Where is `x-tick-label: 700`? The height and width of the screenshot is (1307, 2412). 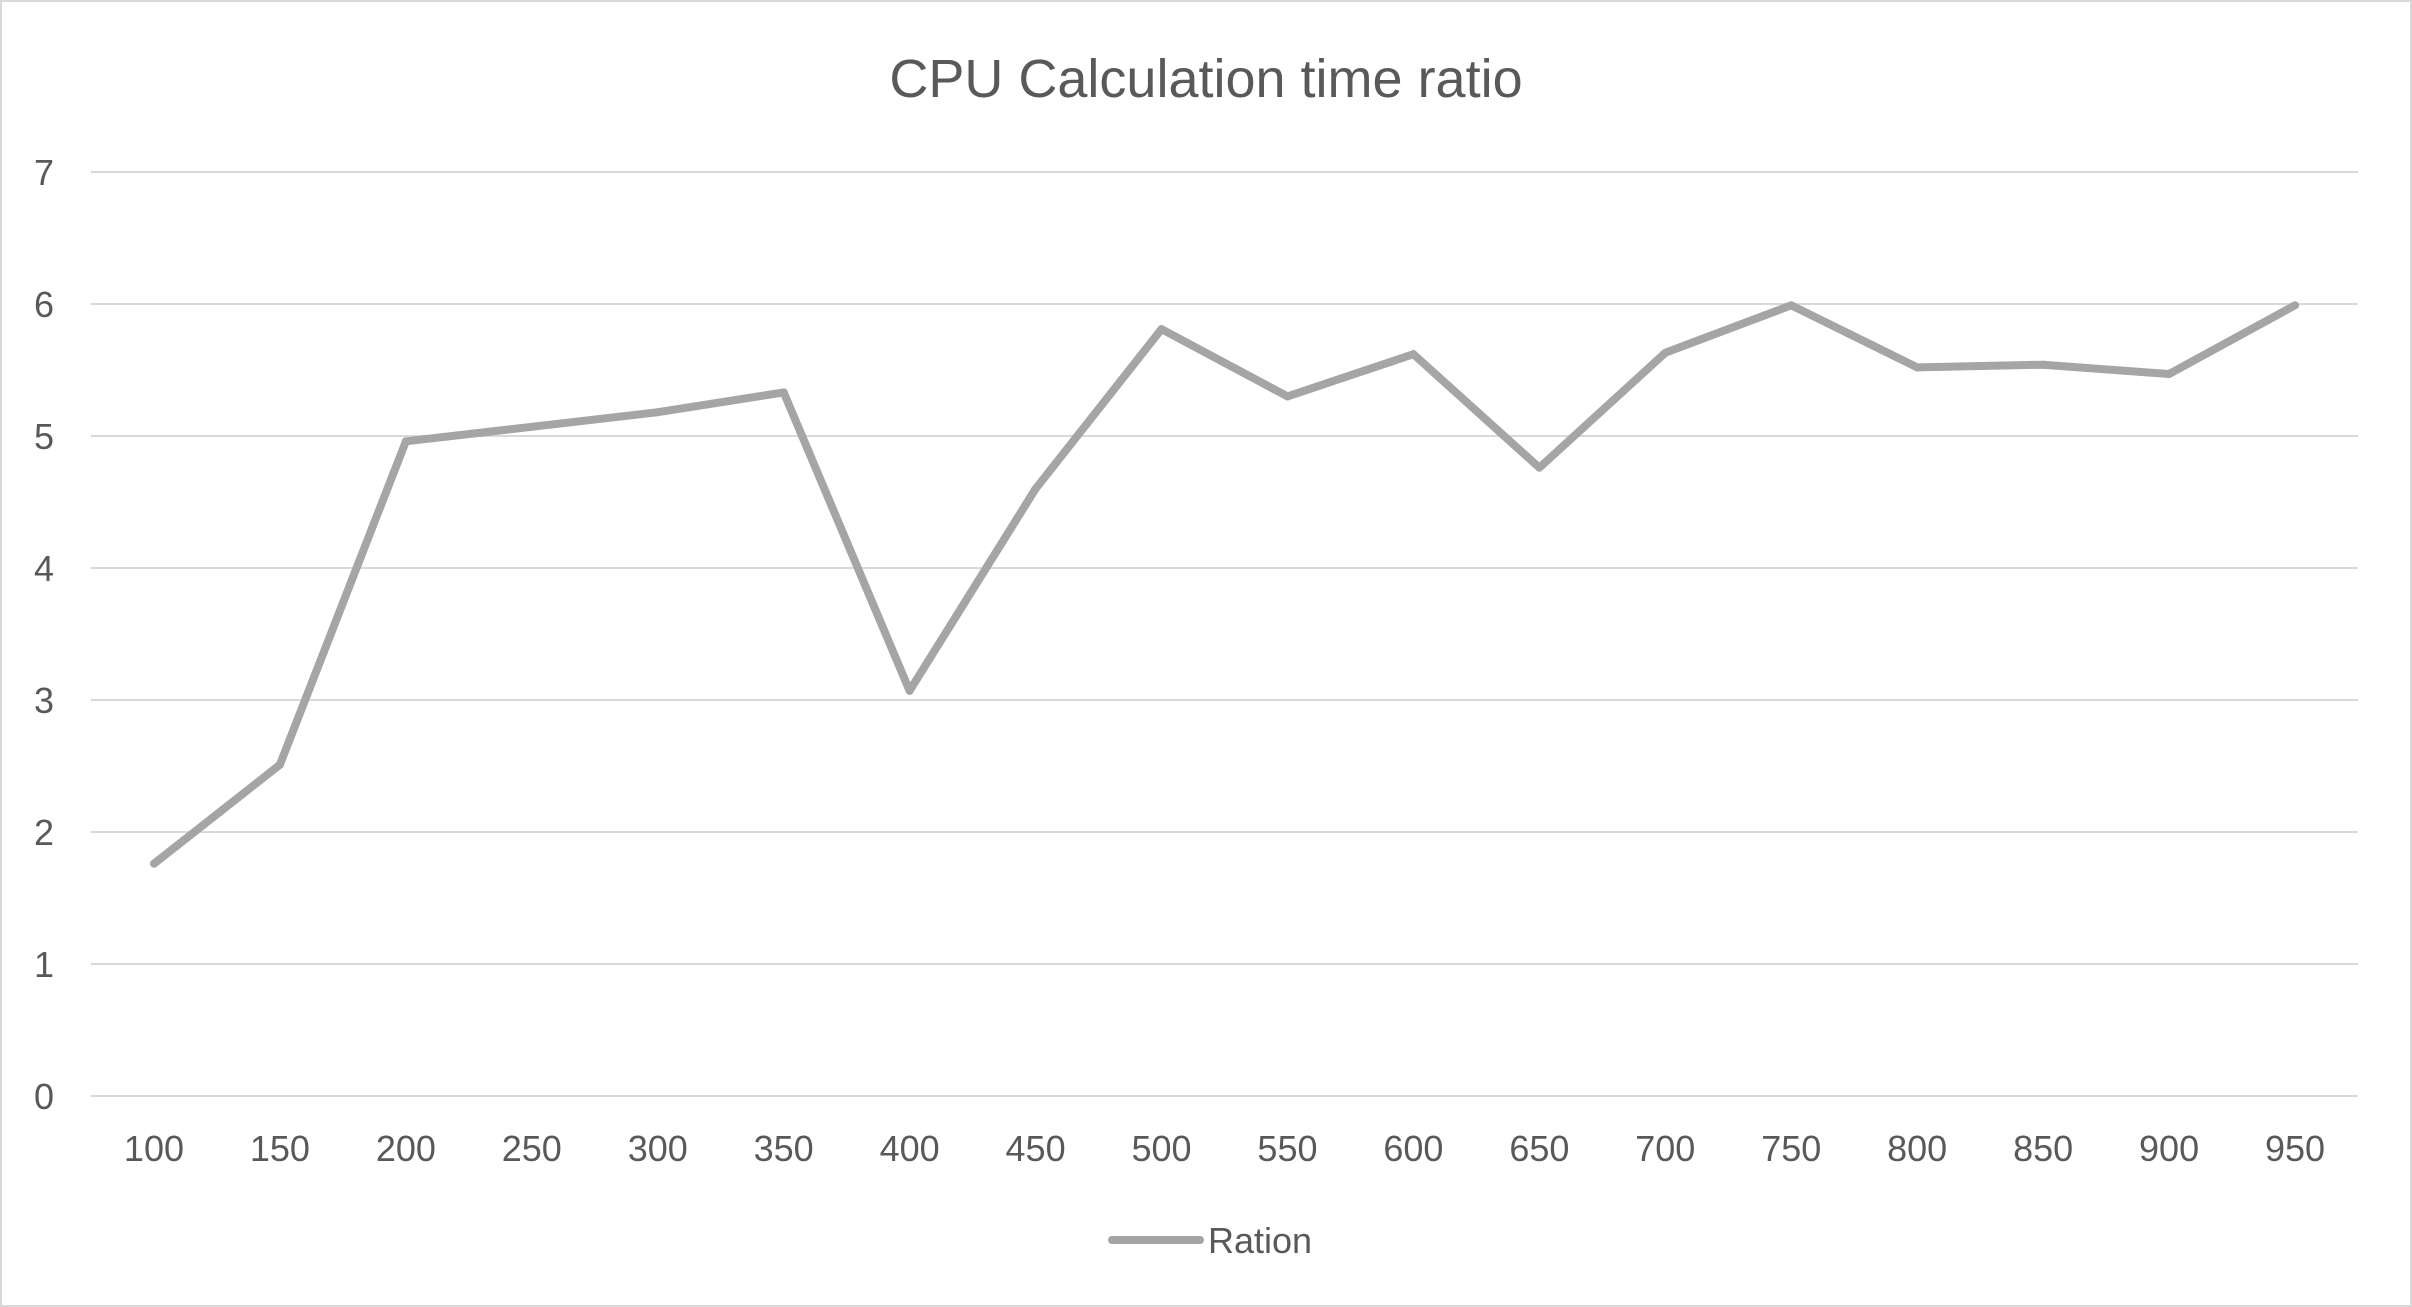
x-tick-label: 700 is located at coordinates (1665, 1148).